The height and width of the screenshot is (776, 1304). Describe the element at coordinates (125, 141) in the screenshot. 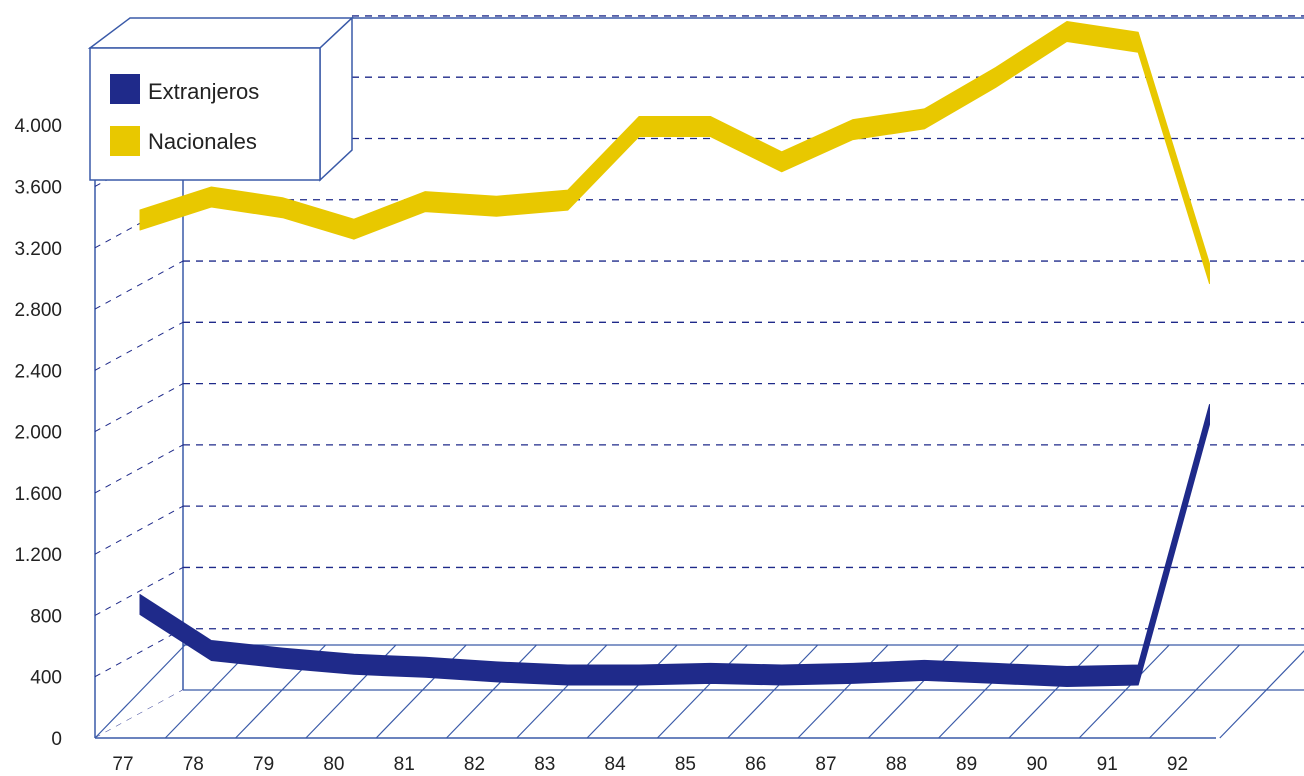

I see `legend-swatch-nacionales` at that location.